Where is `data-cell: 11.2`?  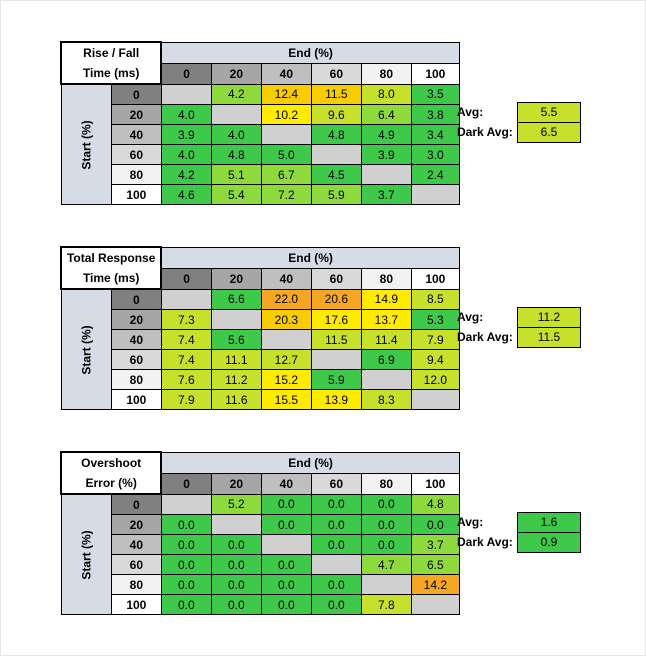 data-cell: 11.2 is located at coordinates (236, 379).